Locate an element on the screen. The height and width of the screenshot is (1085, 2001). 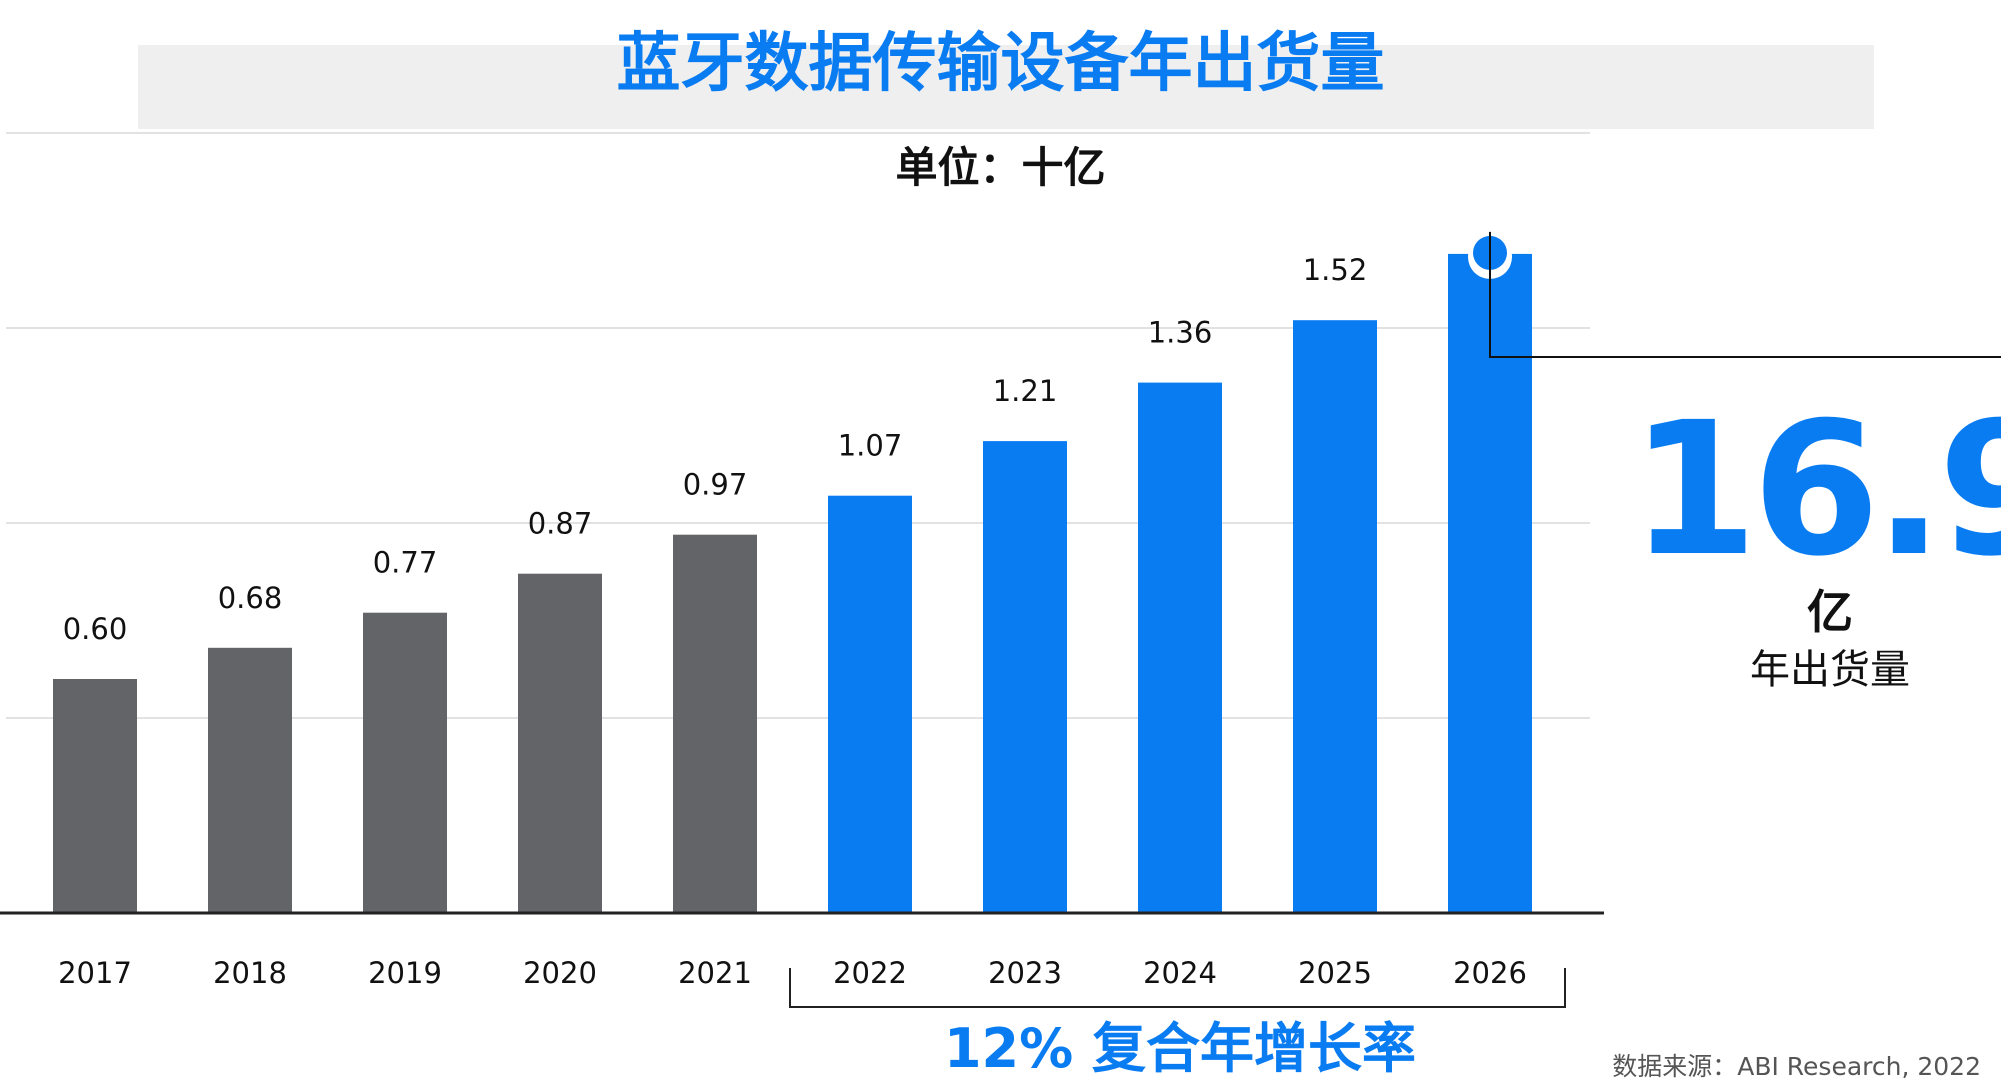
forecast-bracket is located at coordinates (1177, 988).